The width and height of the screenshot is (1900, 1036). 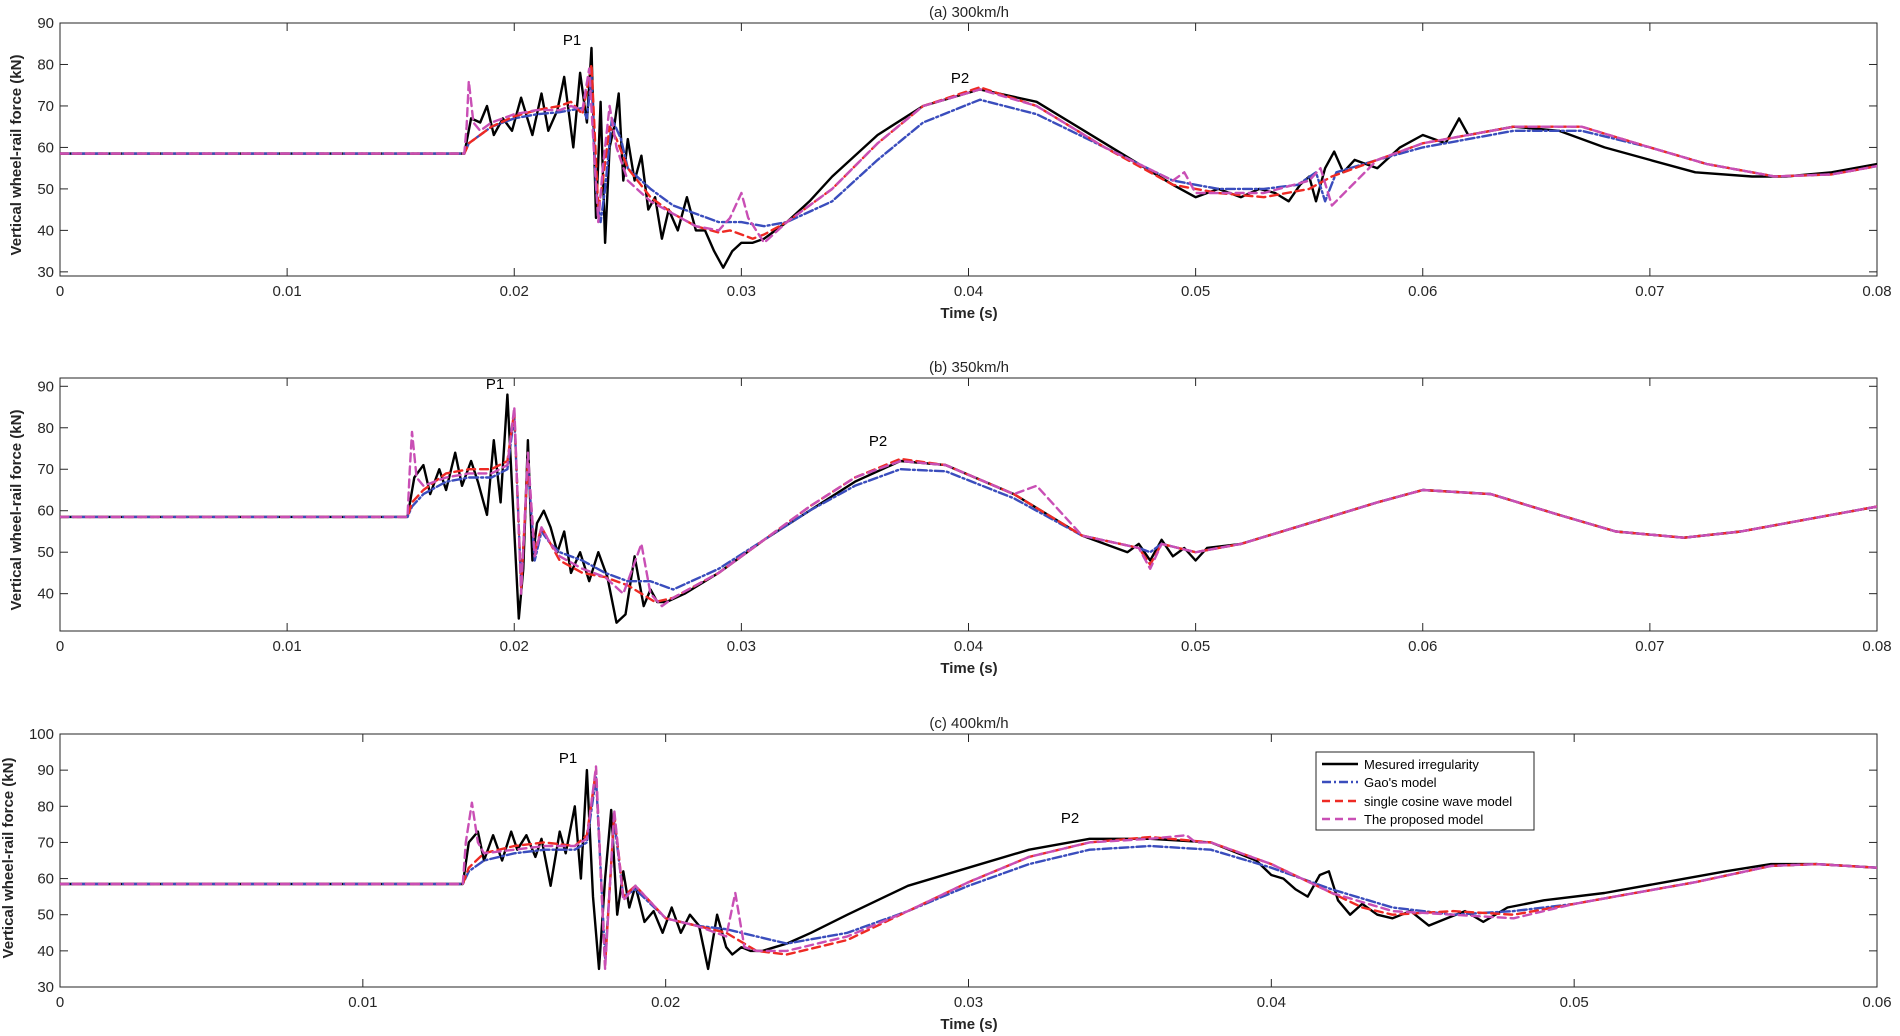 I want to click on panel-b-xtick-label: 0.01, so click(x=287, y=646).